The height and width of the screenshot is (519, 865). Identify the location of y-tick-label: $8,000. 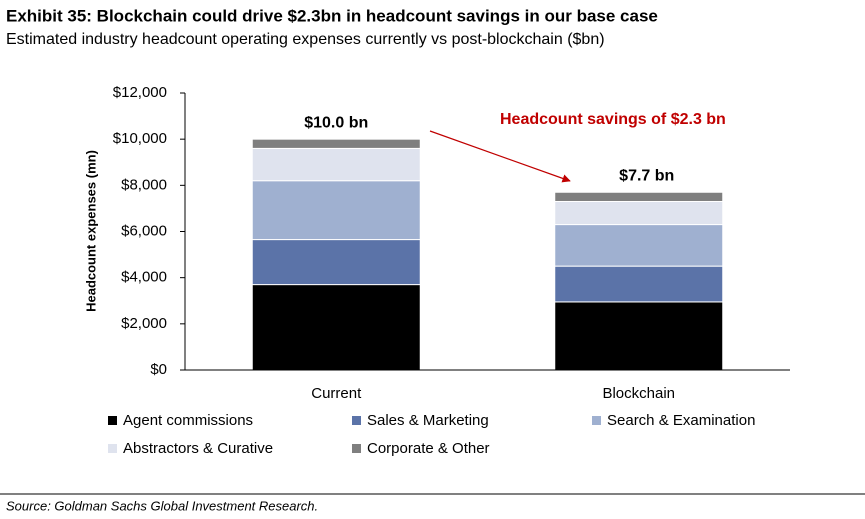
(144, 184).